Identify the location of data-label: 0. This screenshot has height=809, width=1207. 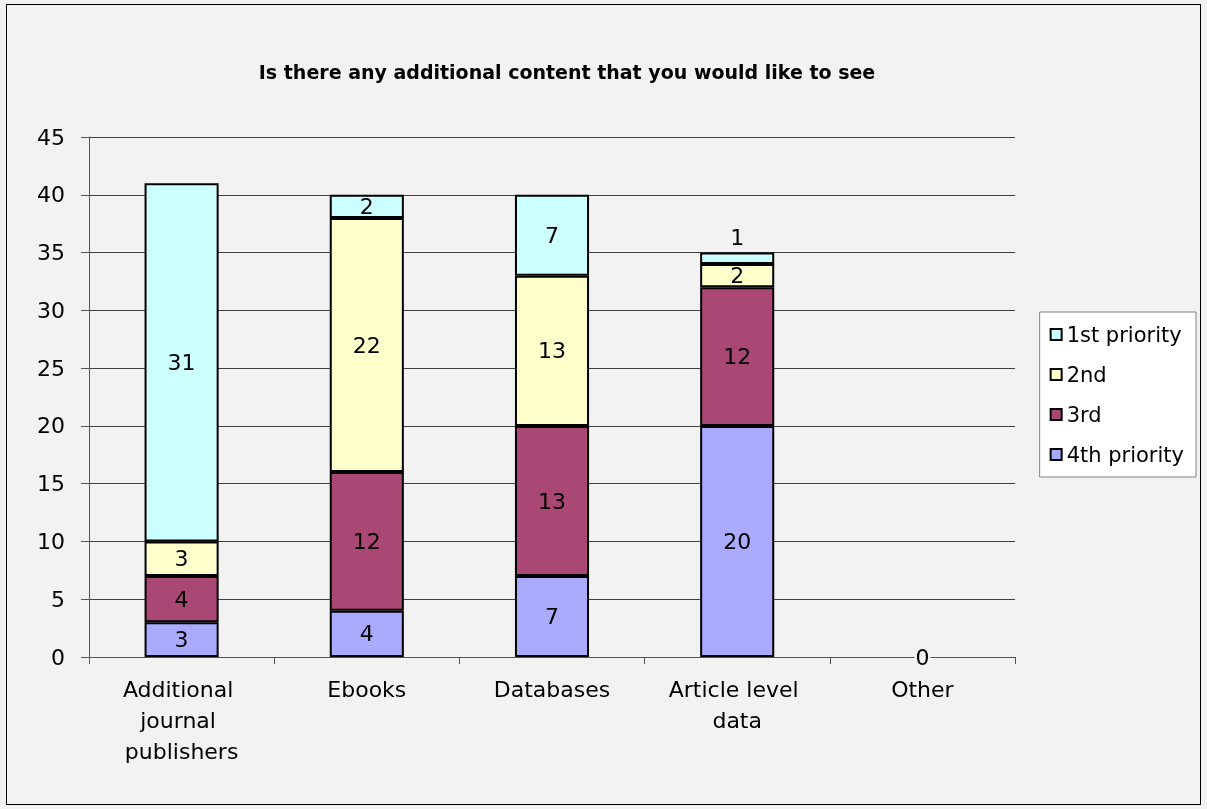
(922, 657).